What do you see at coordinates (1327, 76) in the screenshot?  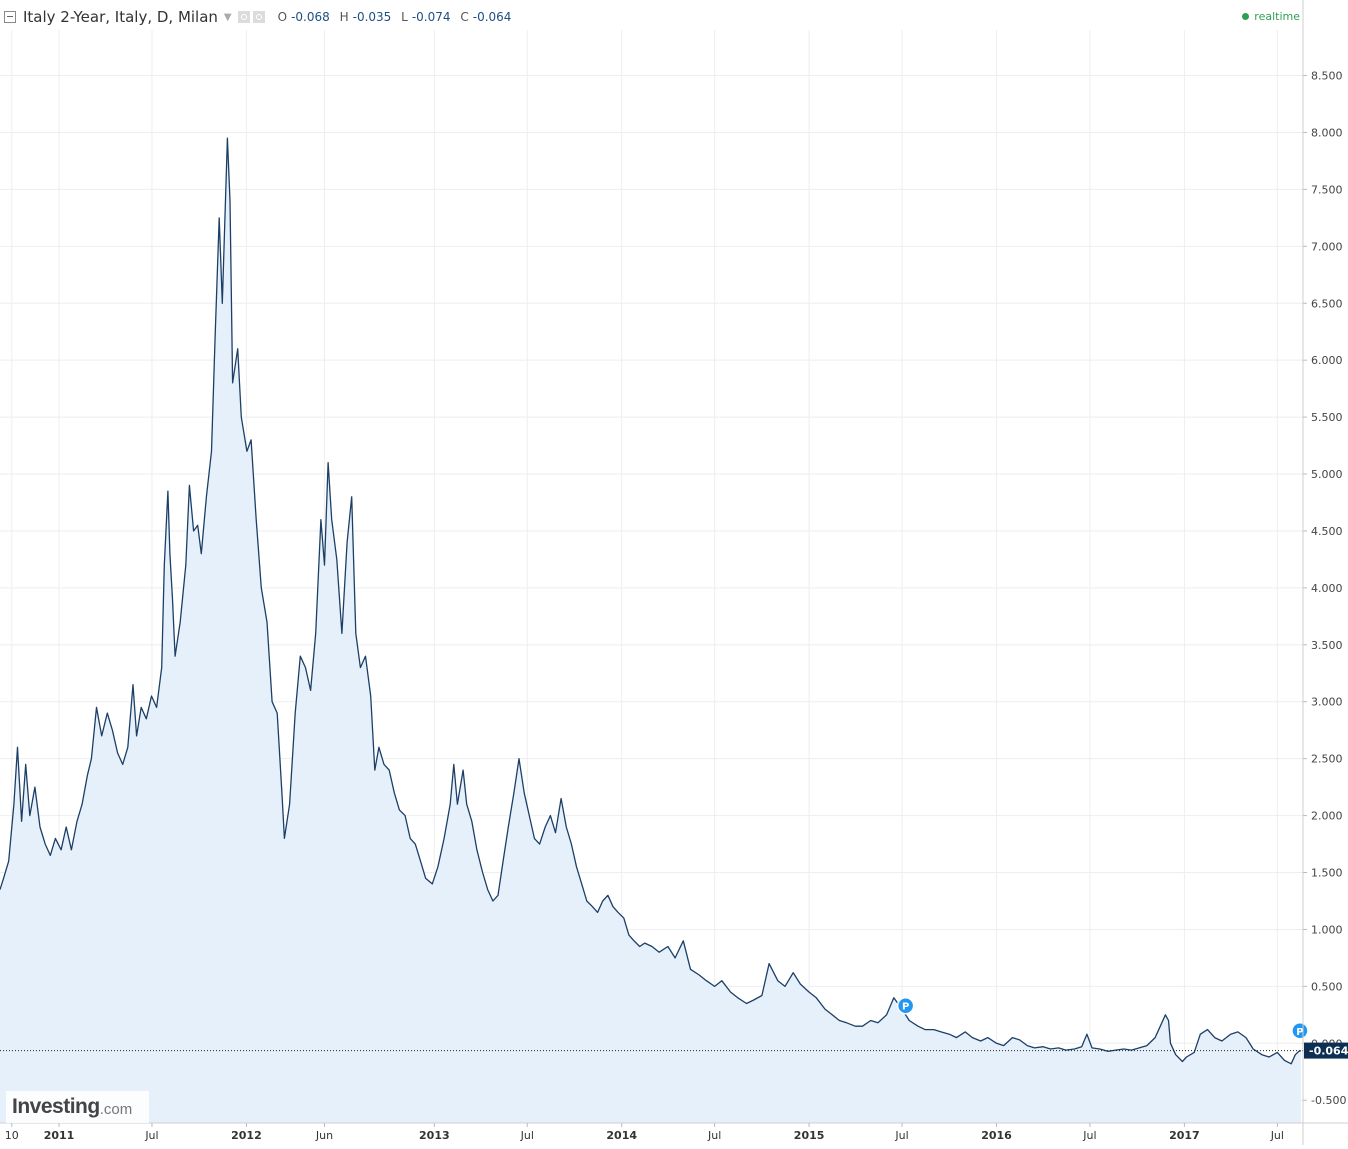 I see `y-tick-label: 8.500` at bounding box center [1327, 76].